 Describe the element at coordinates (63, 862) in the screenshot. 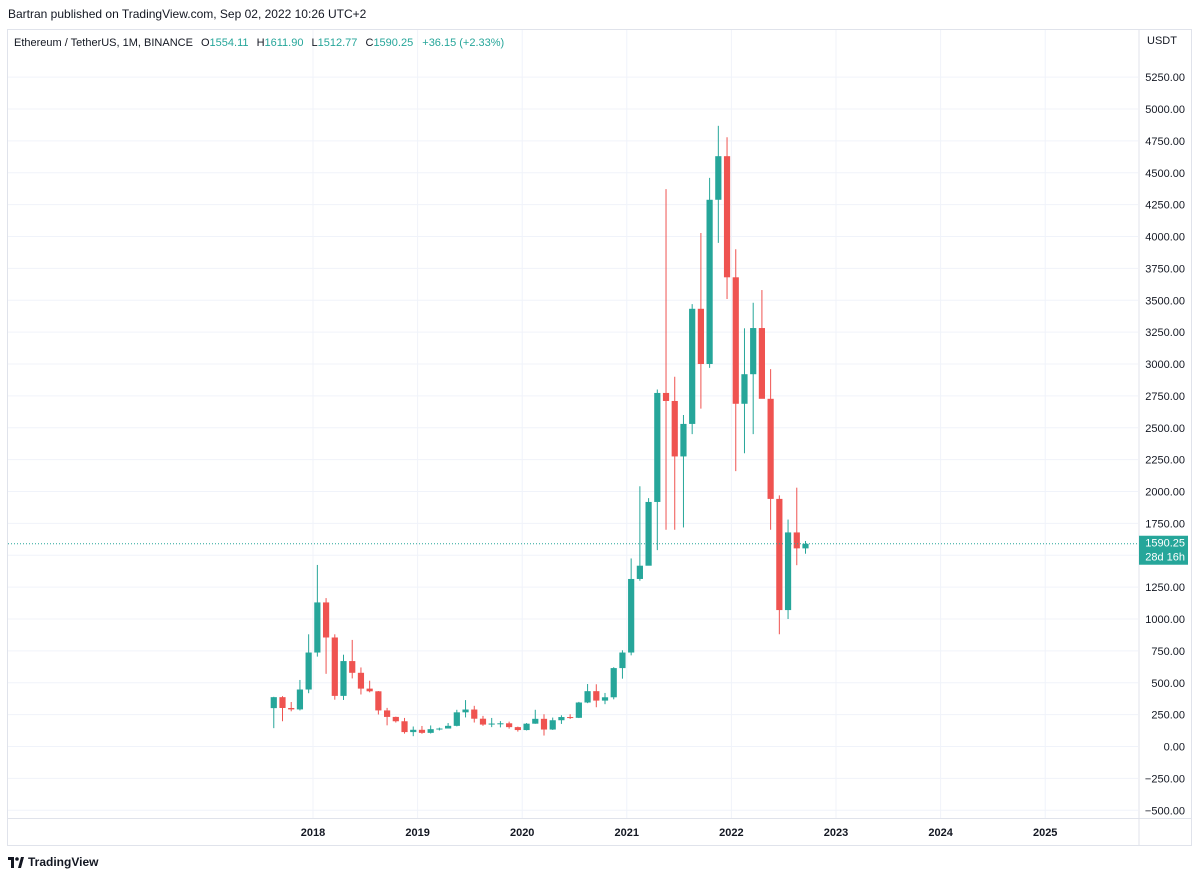

I see `tradingview-brand: TradingView` at that location.